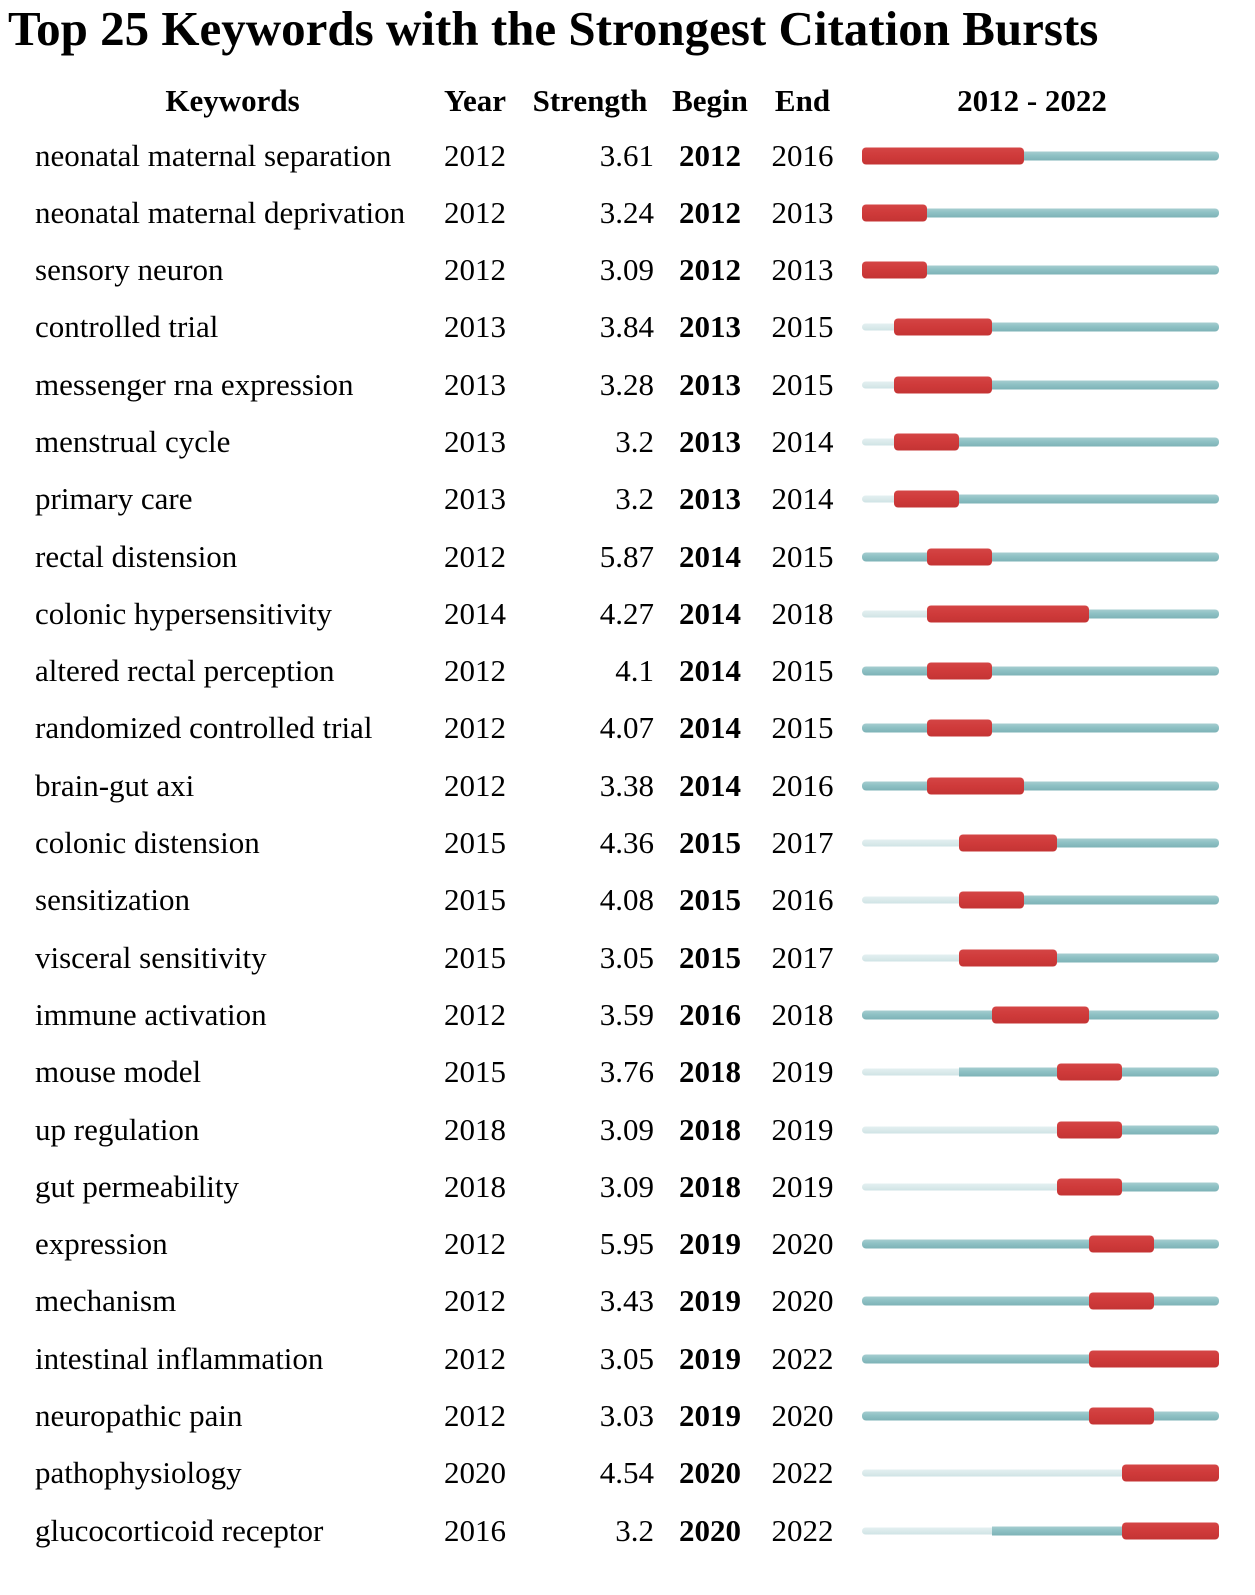  Describe the element at coordinates (627, 785) in the screenshot. I see `table-row: brain-gut axi 2012 3.38 2014 2016` at that location.